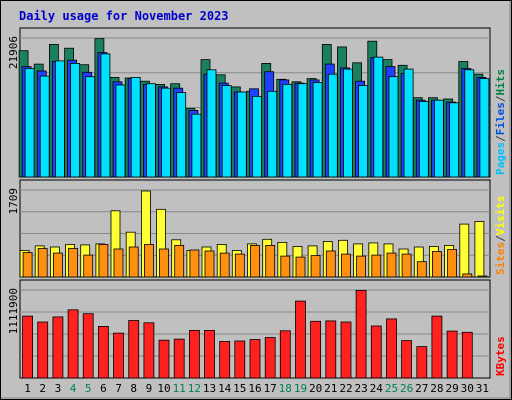 The image size is (512, 400). What do you see at coordinates (149, 388) in the screenshot?
I see `x-label-9: 9` at bounding box center [149, 388].